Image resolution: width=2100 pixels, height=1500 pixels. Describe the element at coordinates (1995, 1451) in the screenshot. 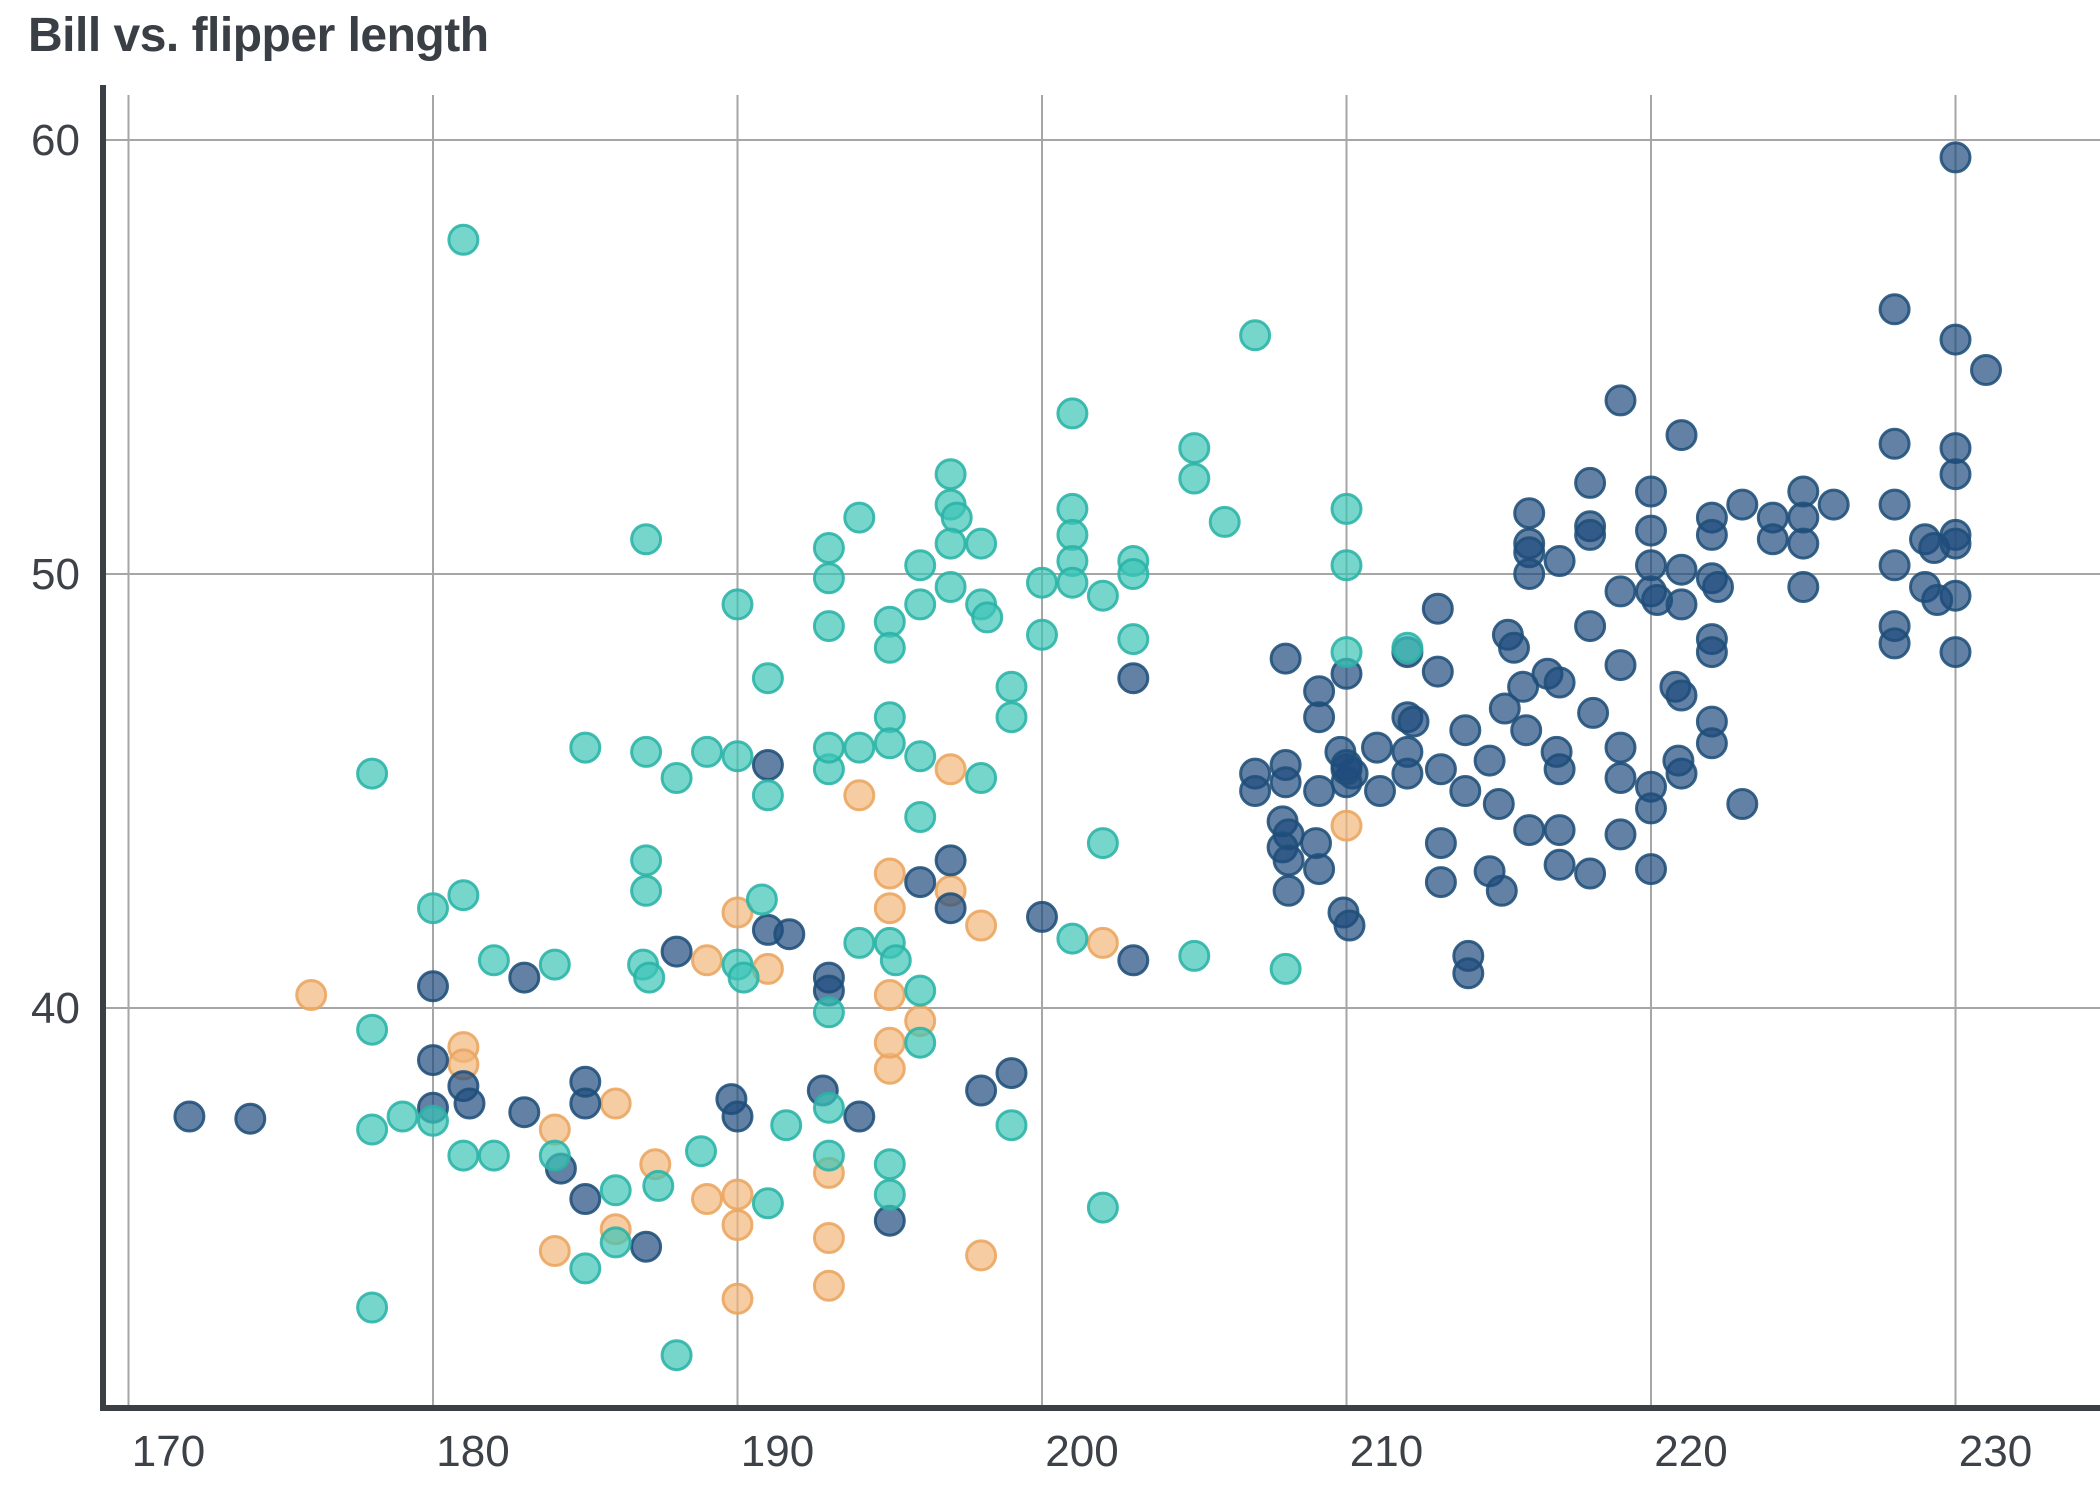

I see `x-tick-label-230: 230` at that location.